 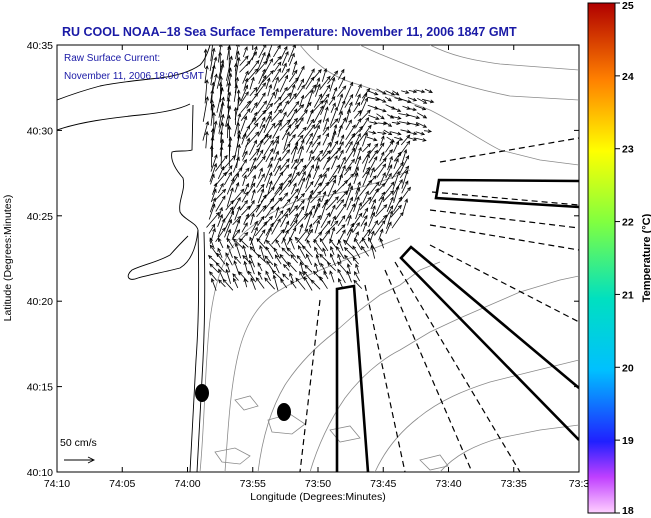 What do you see at coordinates (383, 484) in the screenshot?
I see `x-tick-label: 73:45` at bounding box center [383, 484].